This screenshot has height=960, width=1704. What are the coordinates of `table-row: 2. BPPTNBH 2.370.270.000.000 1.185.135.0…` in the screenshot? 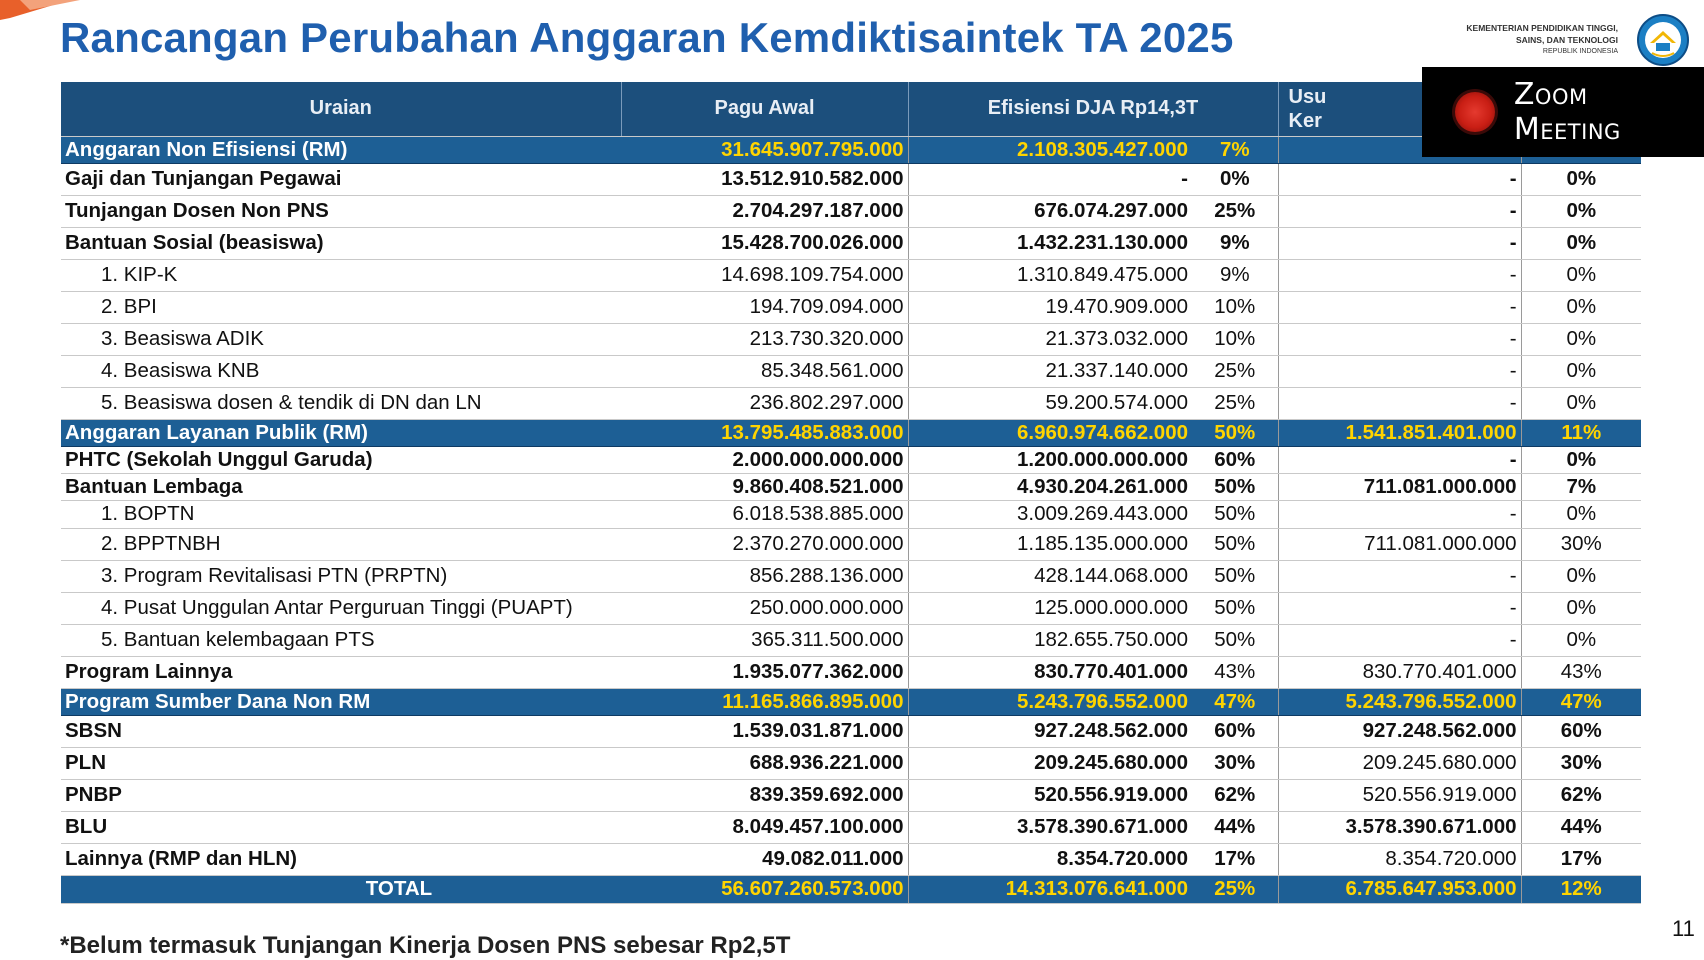 It's located at (851, 544).